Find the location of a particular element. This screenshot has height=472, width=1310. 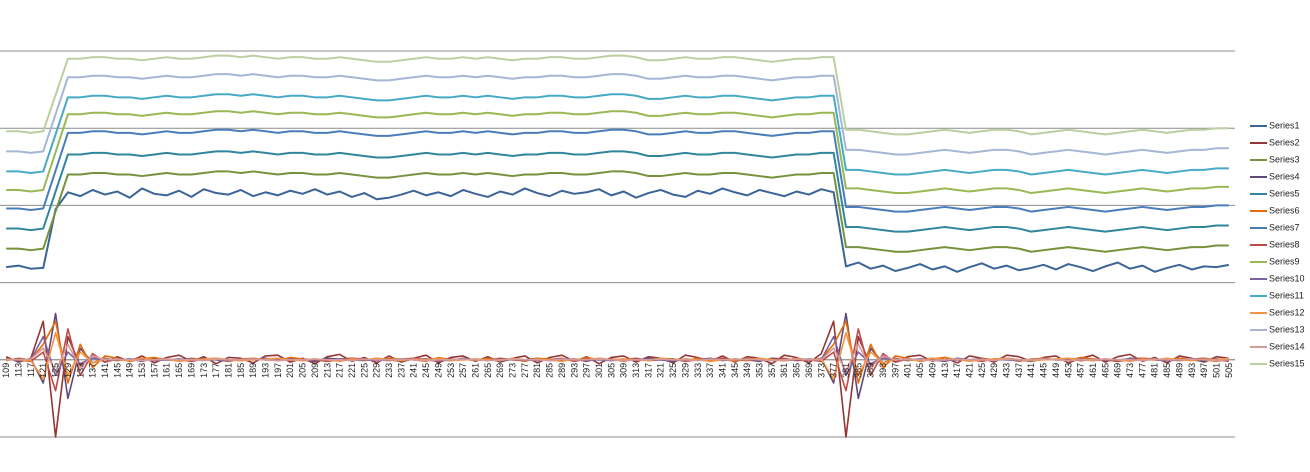

x-tick-label: 113 is located at coordinates (19, 370).